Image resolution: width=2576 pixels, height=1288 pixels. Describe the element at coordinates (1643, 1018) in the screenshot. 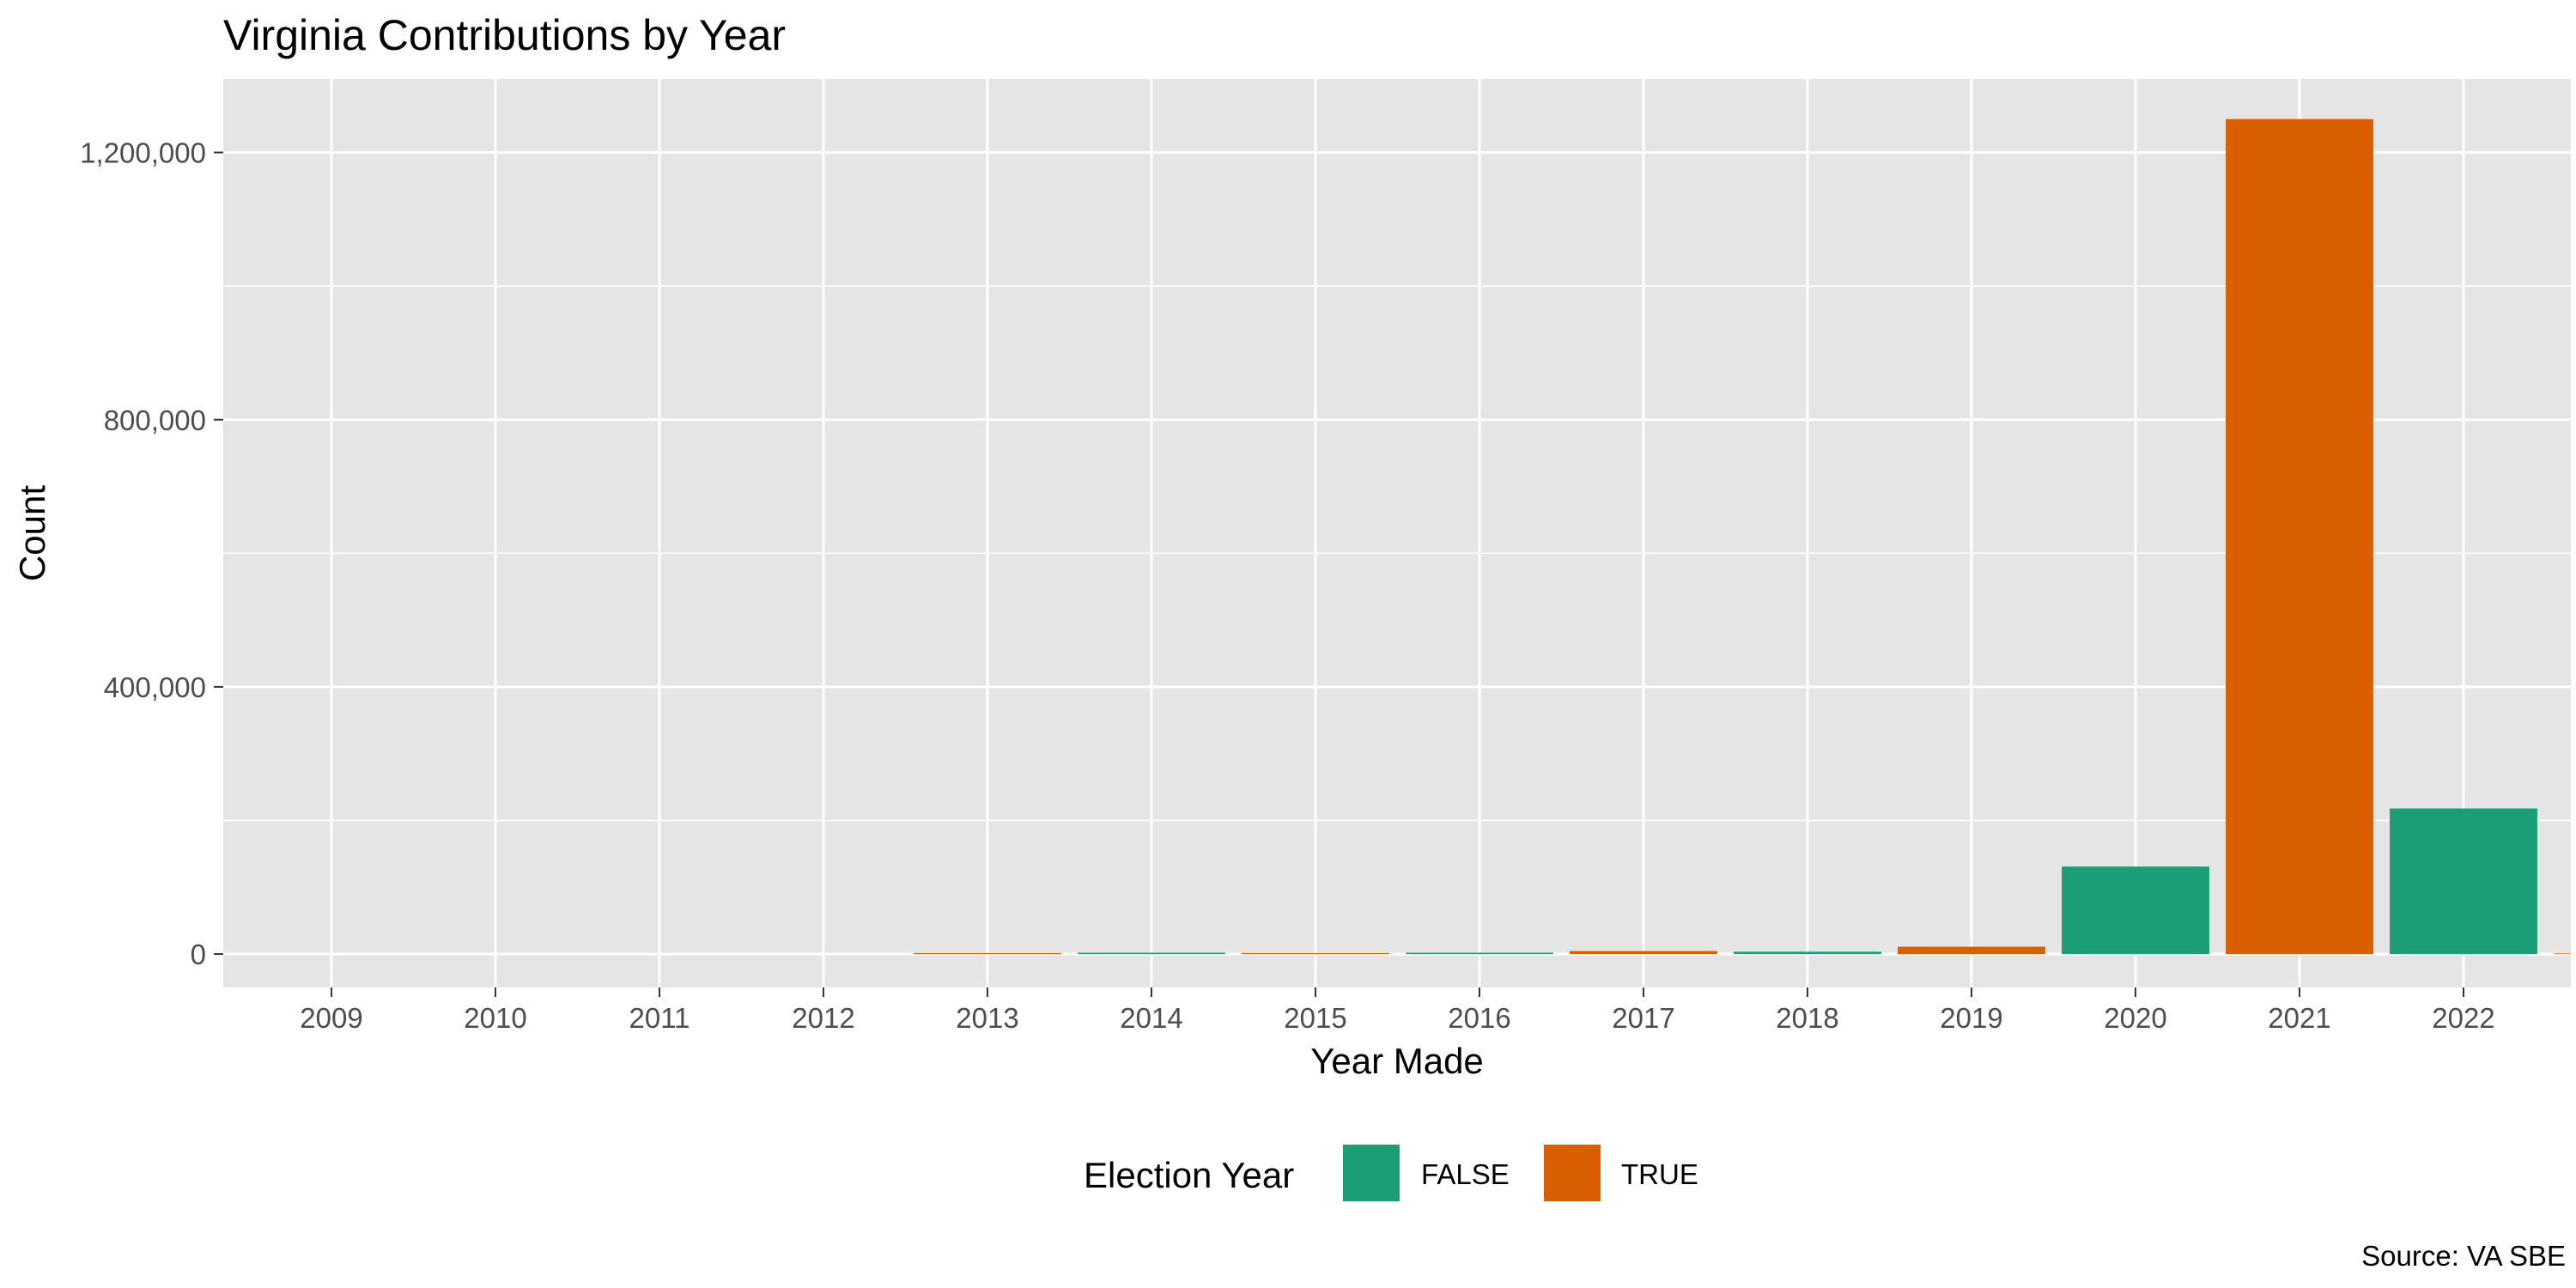

I see `x-tick-label: 2017` at that location.